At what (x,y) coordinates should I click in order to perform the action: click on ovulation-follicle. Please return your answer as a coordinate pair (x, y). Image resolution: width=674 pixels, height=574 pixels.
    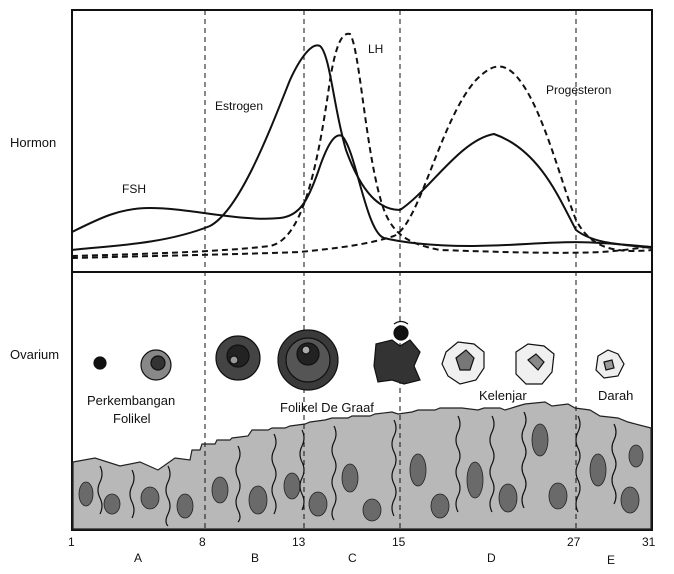
    Looking at the image, I should click on (397, 352).